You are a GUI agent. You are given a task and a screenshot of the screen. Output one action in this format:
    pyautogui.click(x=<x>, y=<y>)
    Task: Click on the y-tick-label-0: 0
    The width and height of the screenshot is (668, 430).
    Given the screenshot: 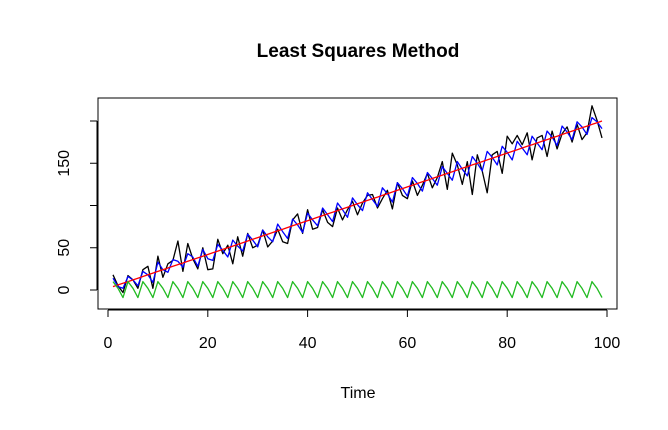 What is the action you would take?
    pyautogui.click(x=64, y=289)
    